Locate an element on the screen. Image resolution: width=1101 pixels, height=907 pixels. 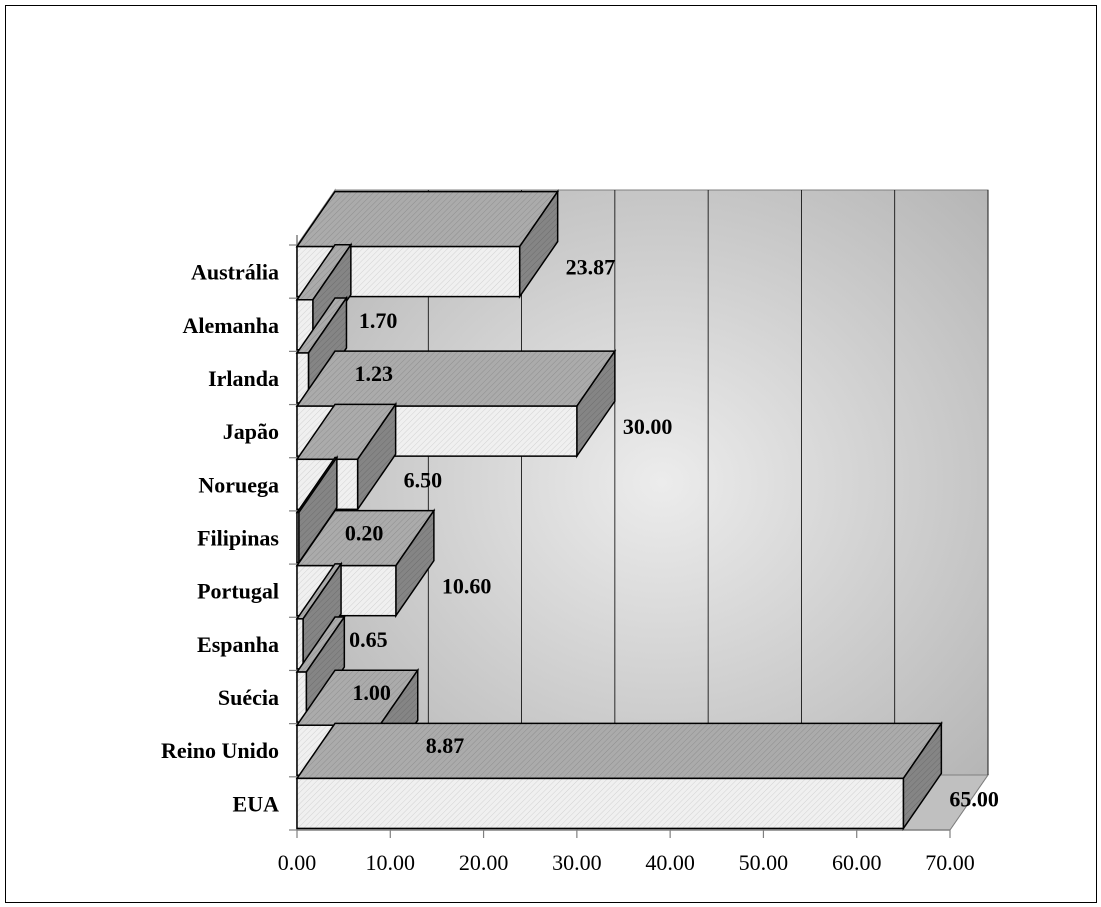
category-label: Austrália is located at coordinates (235, 272).